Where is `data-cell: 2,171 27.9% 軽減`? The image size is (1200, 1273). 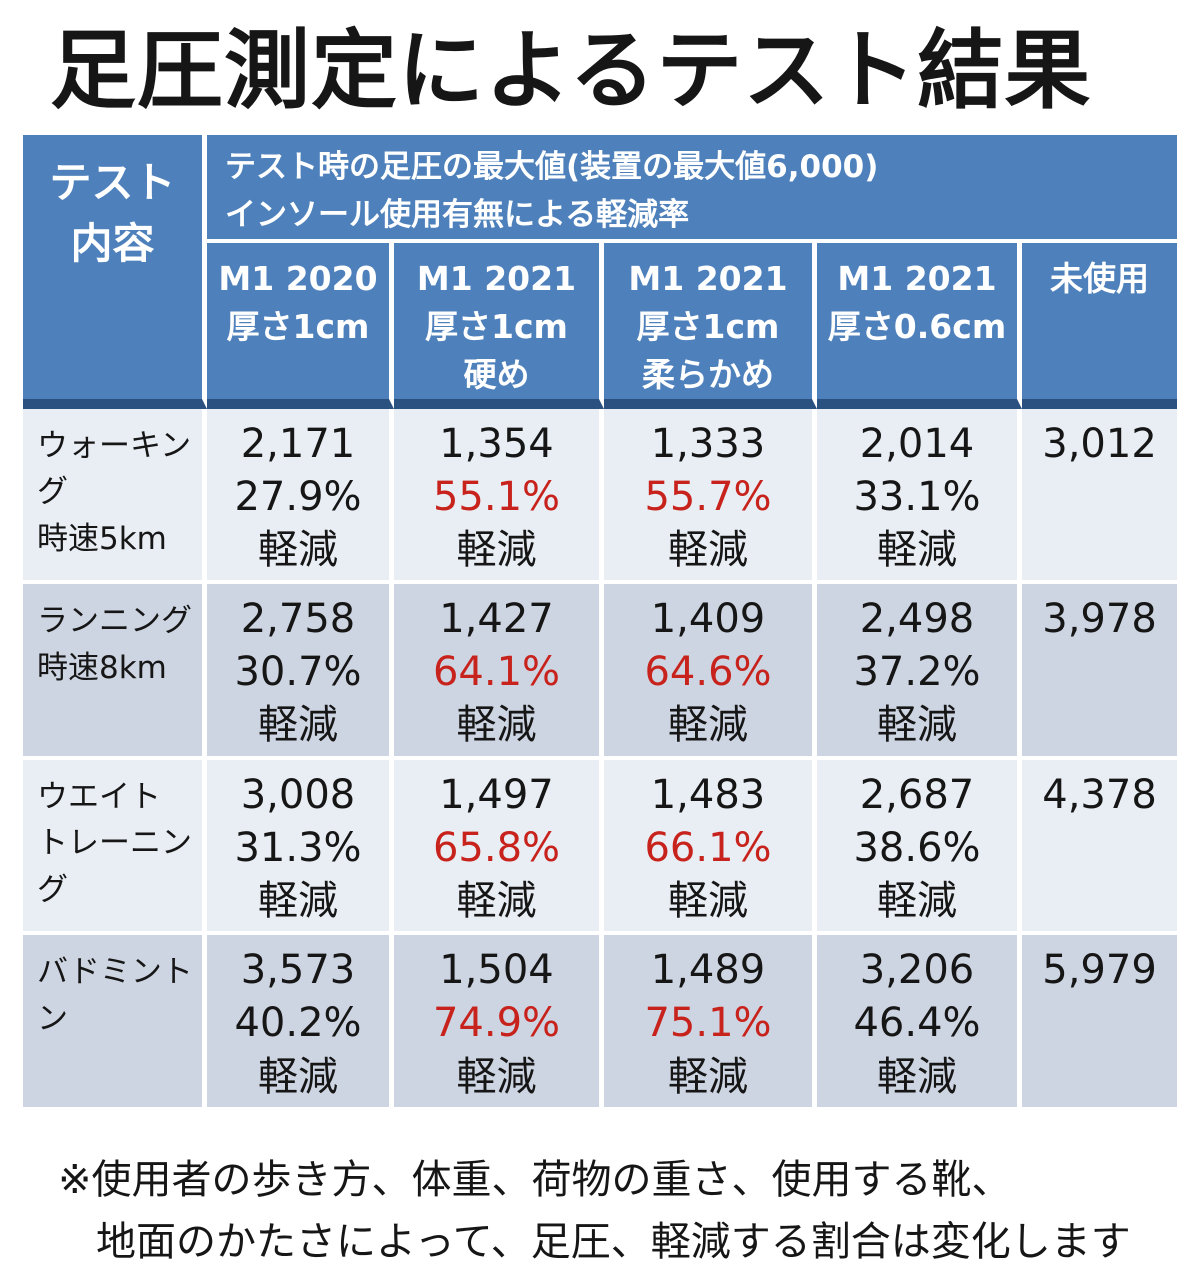
data-cell: 2,171 27.9% 軽減 is located at coordinates (300, 496).